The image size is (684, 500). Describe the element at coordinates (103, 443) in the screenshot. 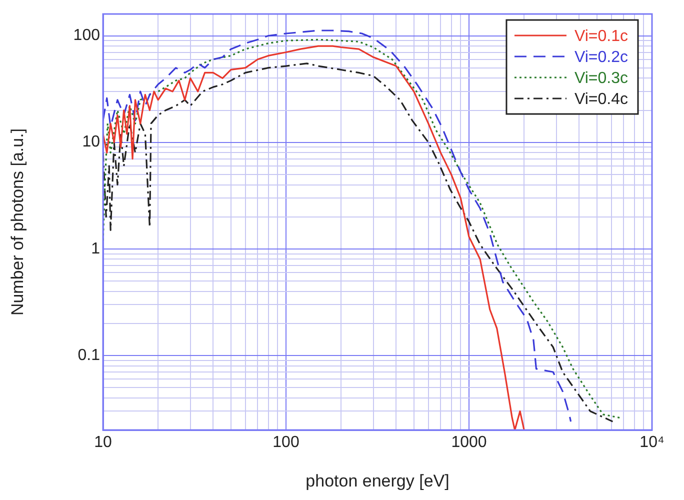

I see `x-tick-label: 10` at that location.